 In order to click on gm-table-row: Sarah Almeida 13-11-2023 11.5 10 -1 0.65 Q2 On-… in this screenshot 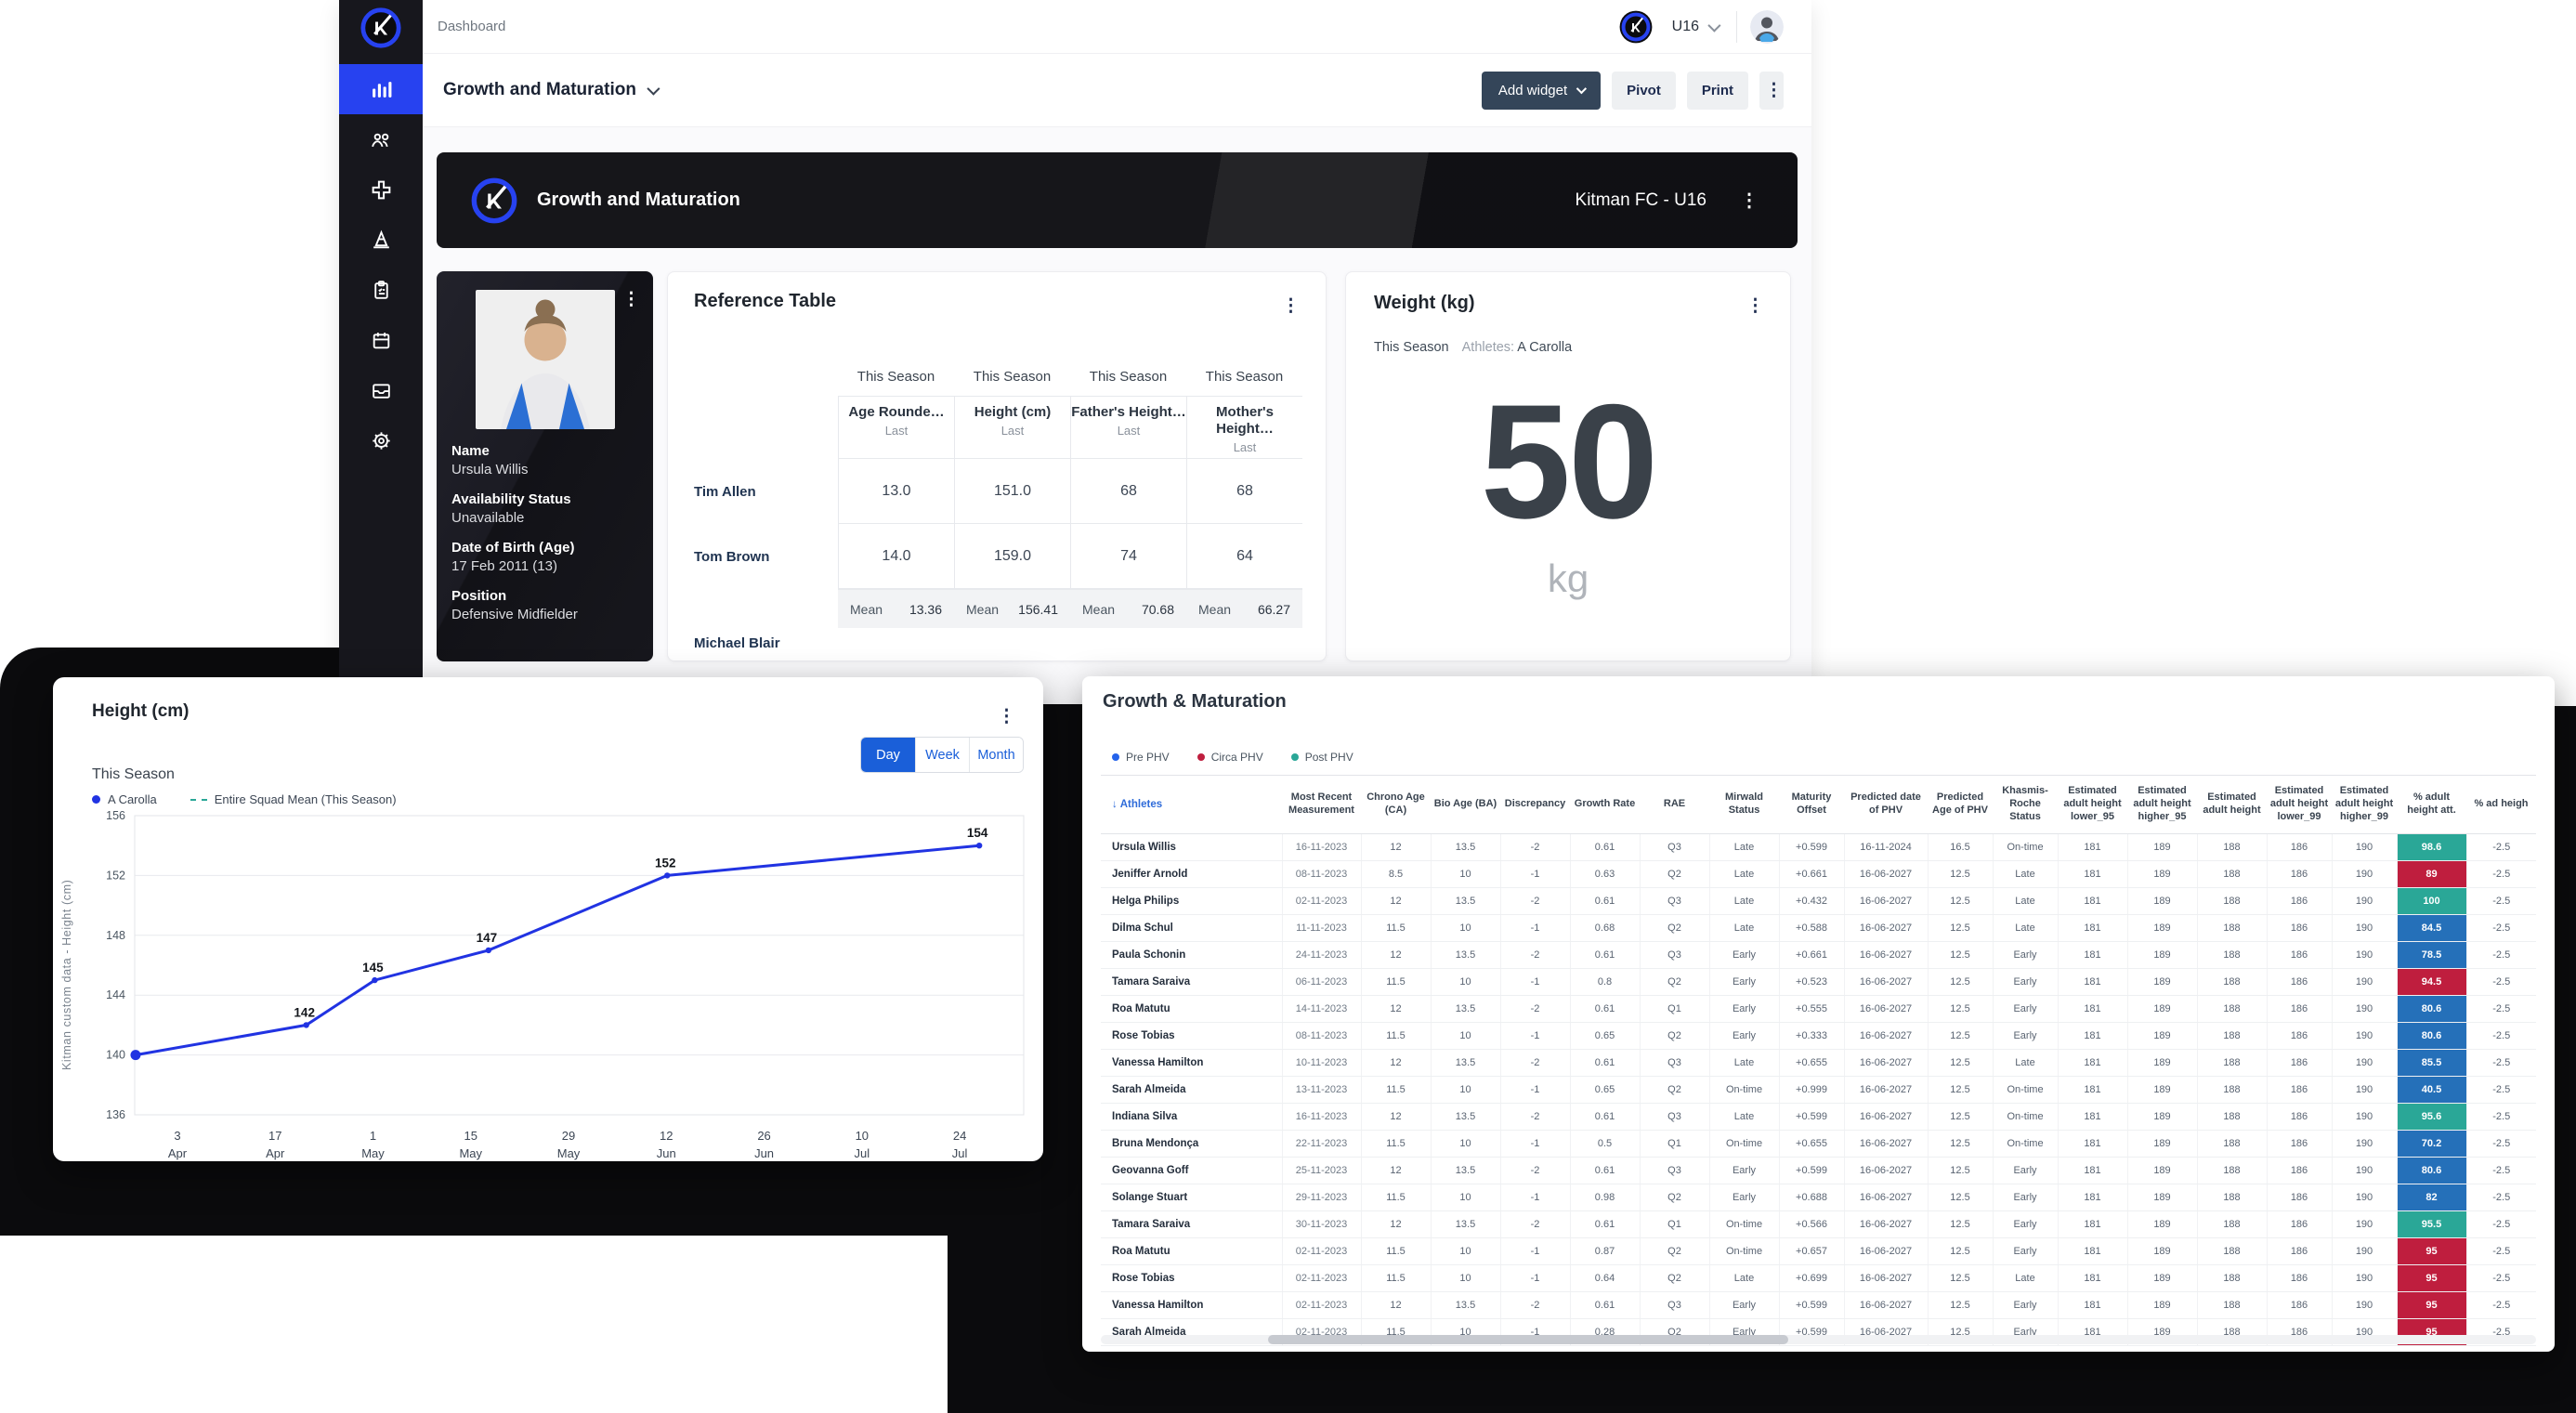, I will do `click(1818, 1090)`.